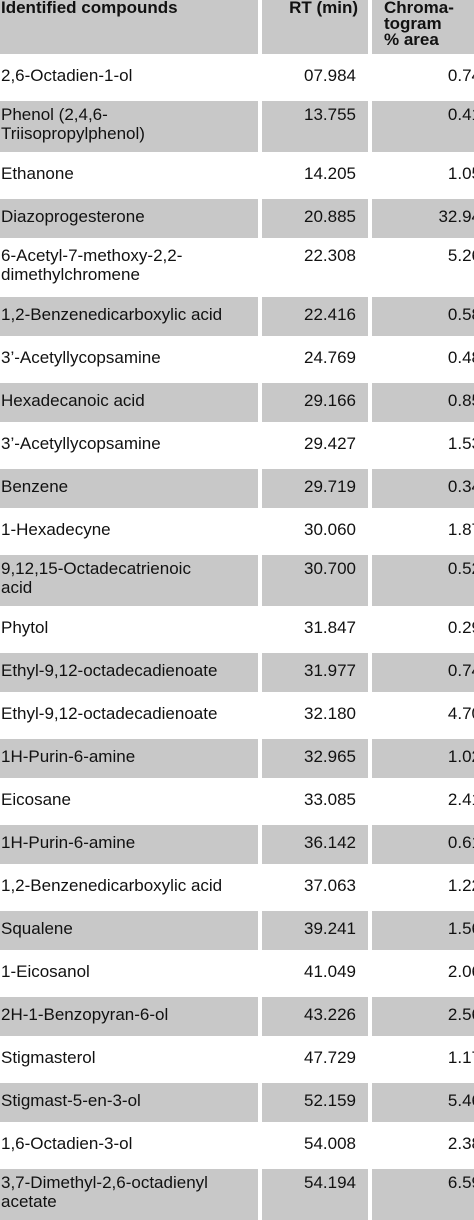 This screenshot has width=474, height=1220. Describe the element at coordinates (315, 218) in the screenshot. I see `retention-time-cell: 20.885` at that location.